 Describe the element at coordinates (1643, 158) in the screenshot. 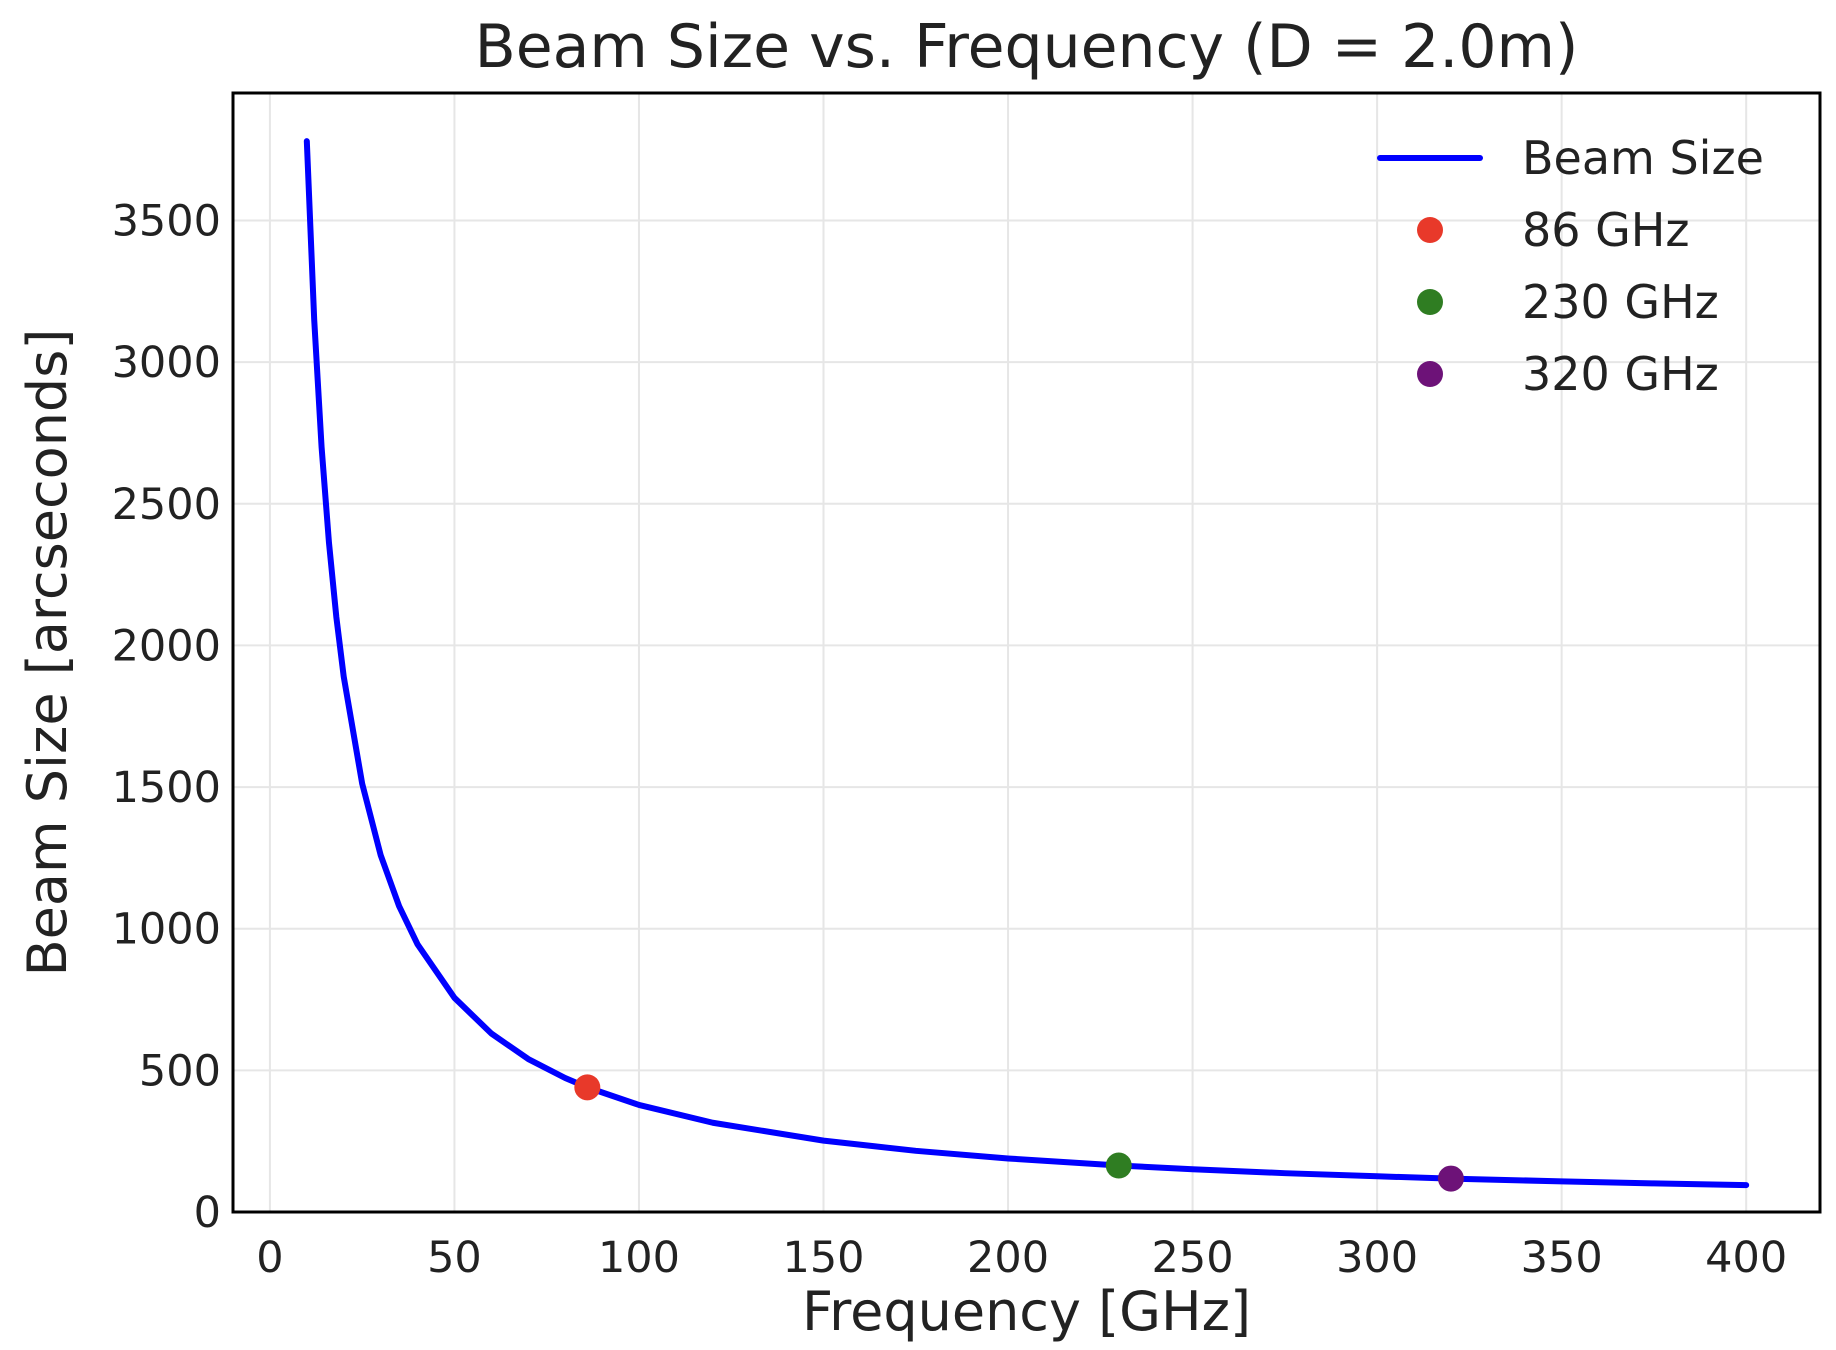

I see `legend-label: Beam Size` at that location.